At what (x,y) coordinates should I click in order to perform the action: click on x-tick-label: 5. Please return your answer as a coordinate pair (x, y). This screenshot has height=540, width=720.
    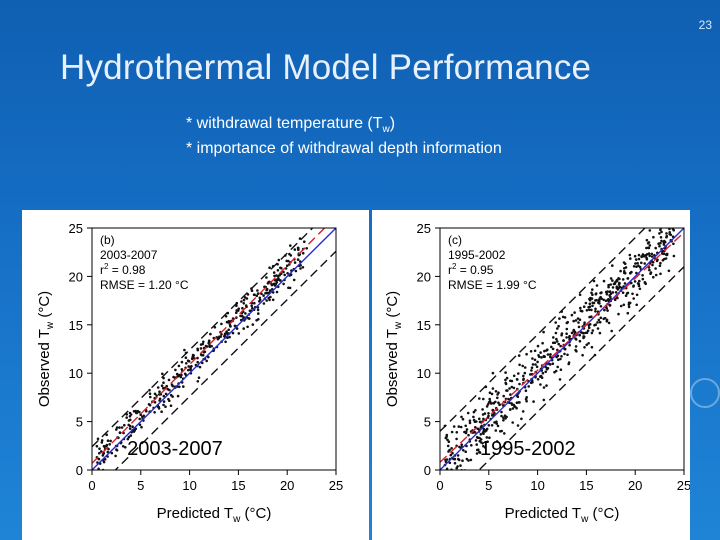
    Looking at the image, I should click on (488, 485).